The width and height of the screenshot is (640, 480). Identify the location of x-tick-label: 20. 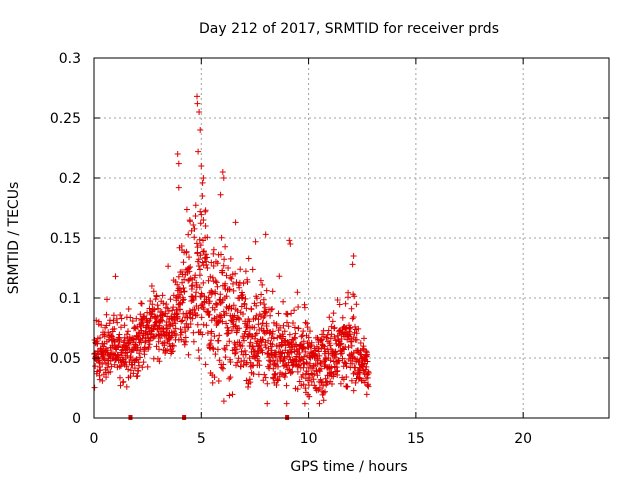
(523, 439).